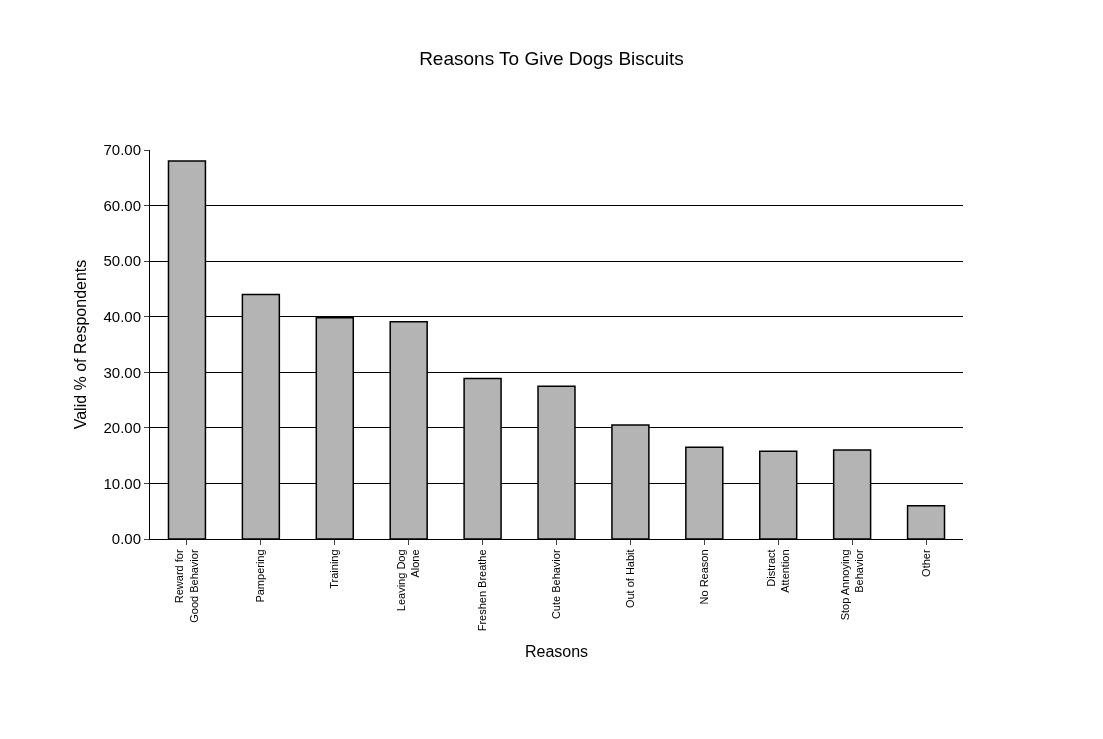  What do you see at coordinates (551, 59) in the screenshot?
I see `chart-title: Reasons To Give Dogs Biscuits` at bounding box center [551, 59].